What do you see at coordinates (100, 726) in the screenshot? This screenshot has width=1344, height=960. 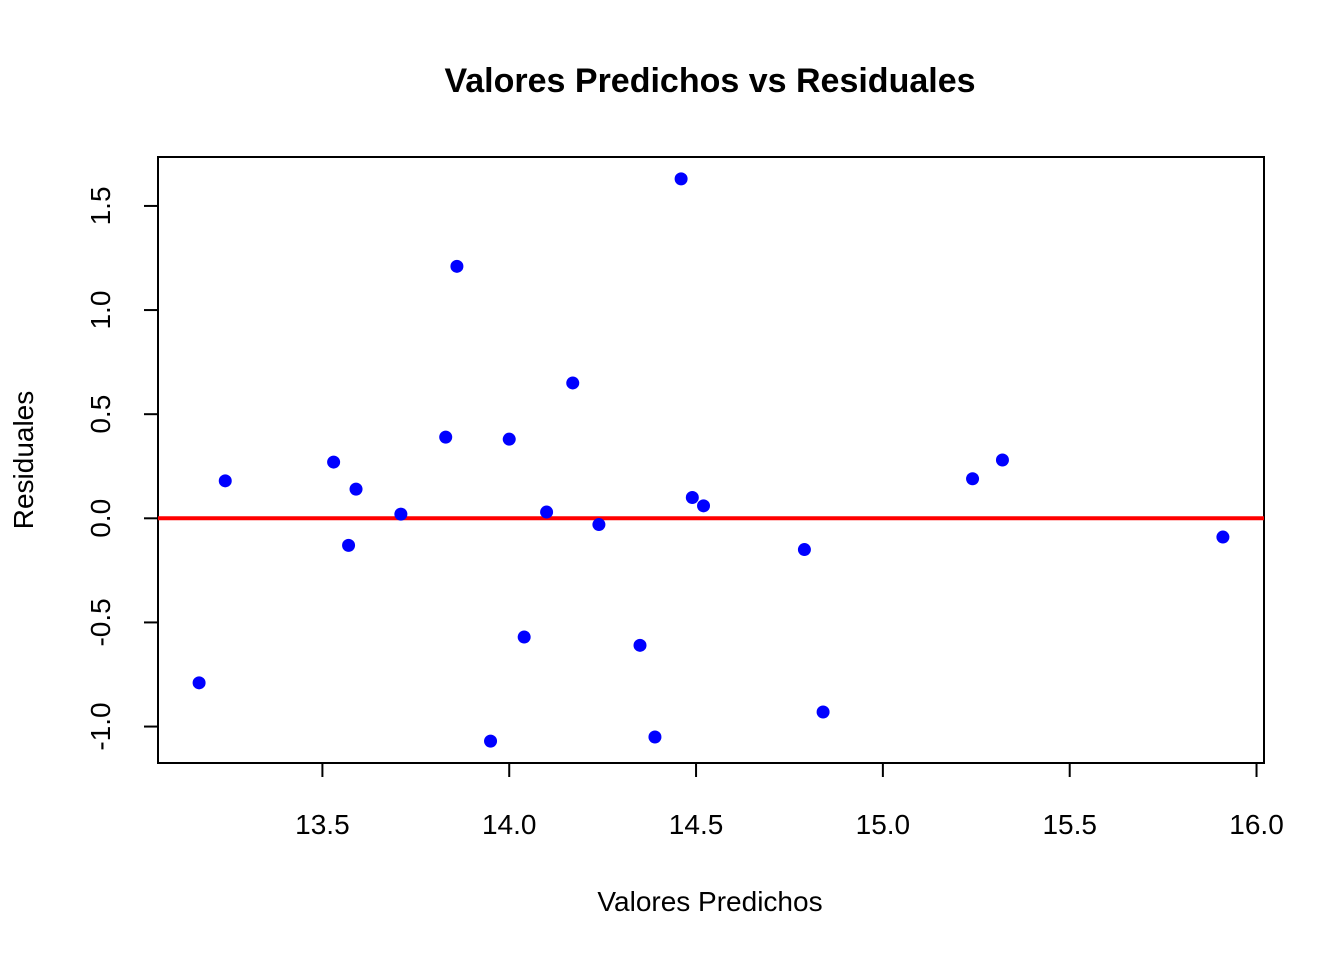 I see `y-tick-label: -1.0` at bounding box center [100, 726].